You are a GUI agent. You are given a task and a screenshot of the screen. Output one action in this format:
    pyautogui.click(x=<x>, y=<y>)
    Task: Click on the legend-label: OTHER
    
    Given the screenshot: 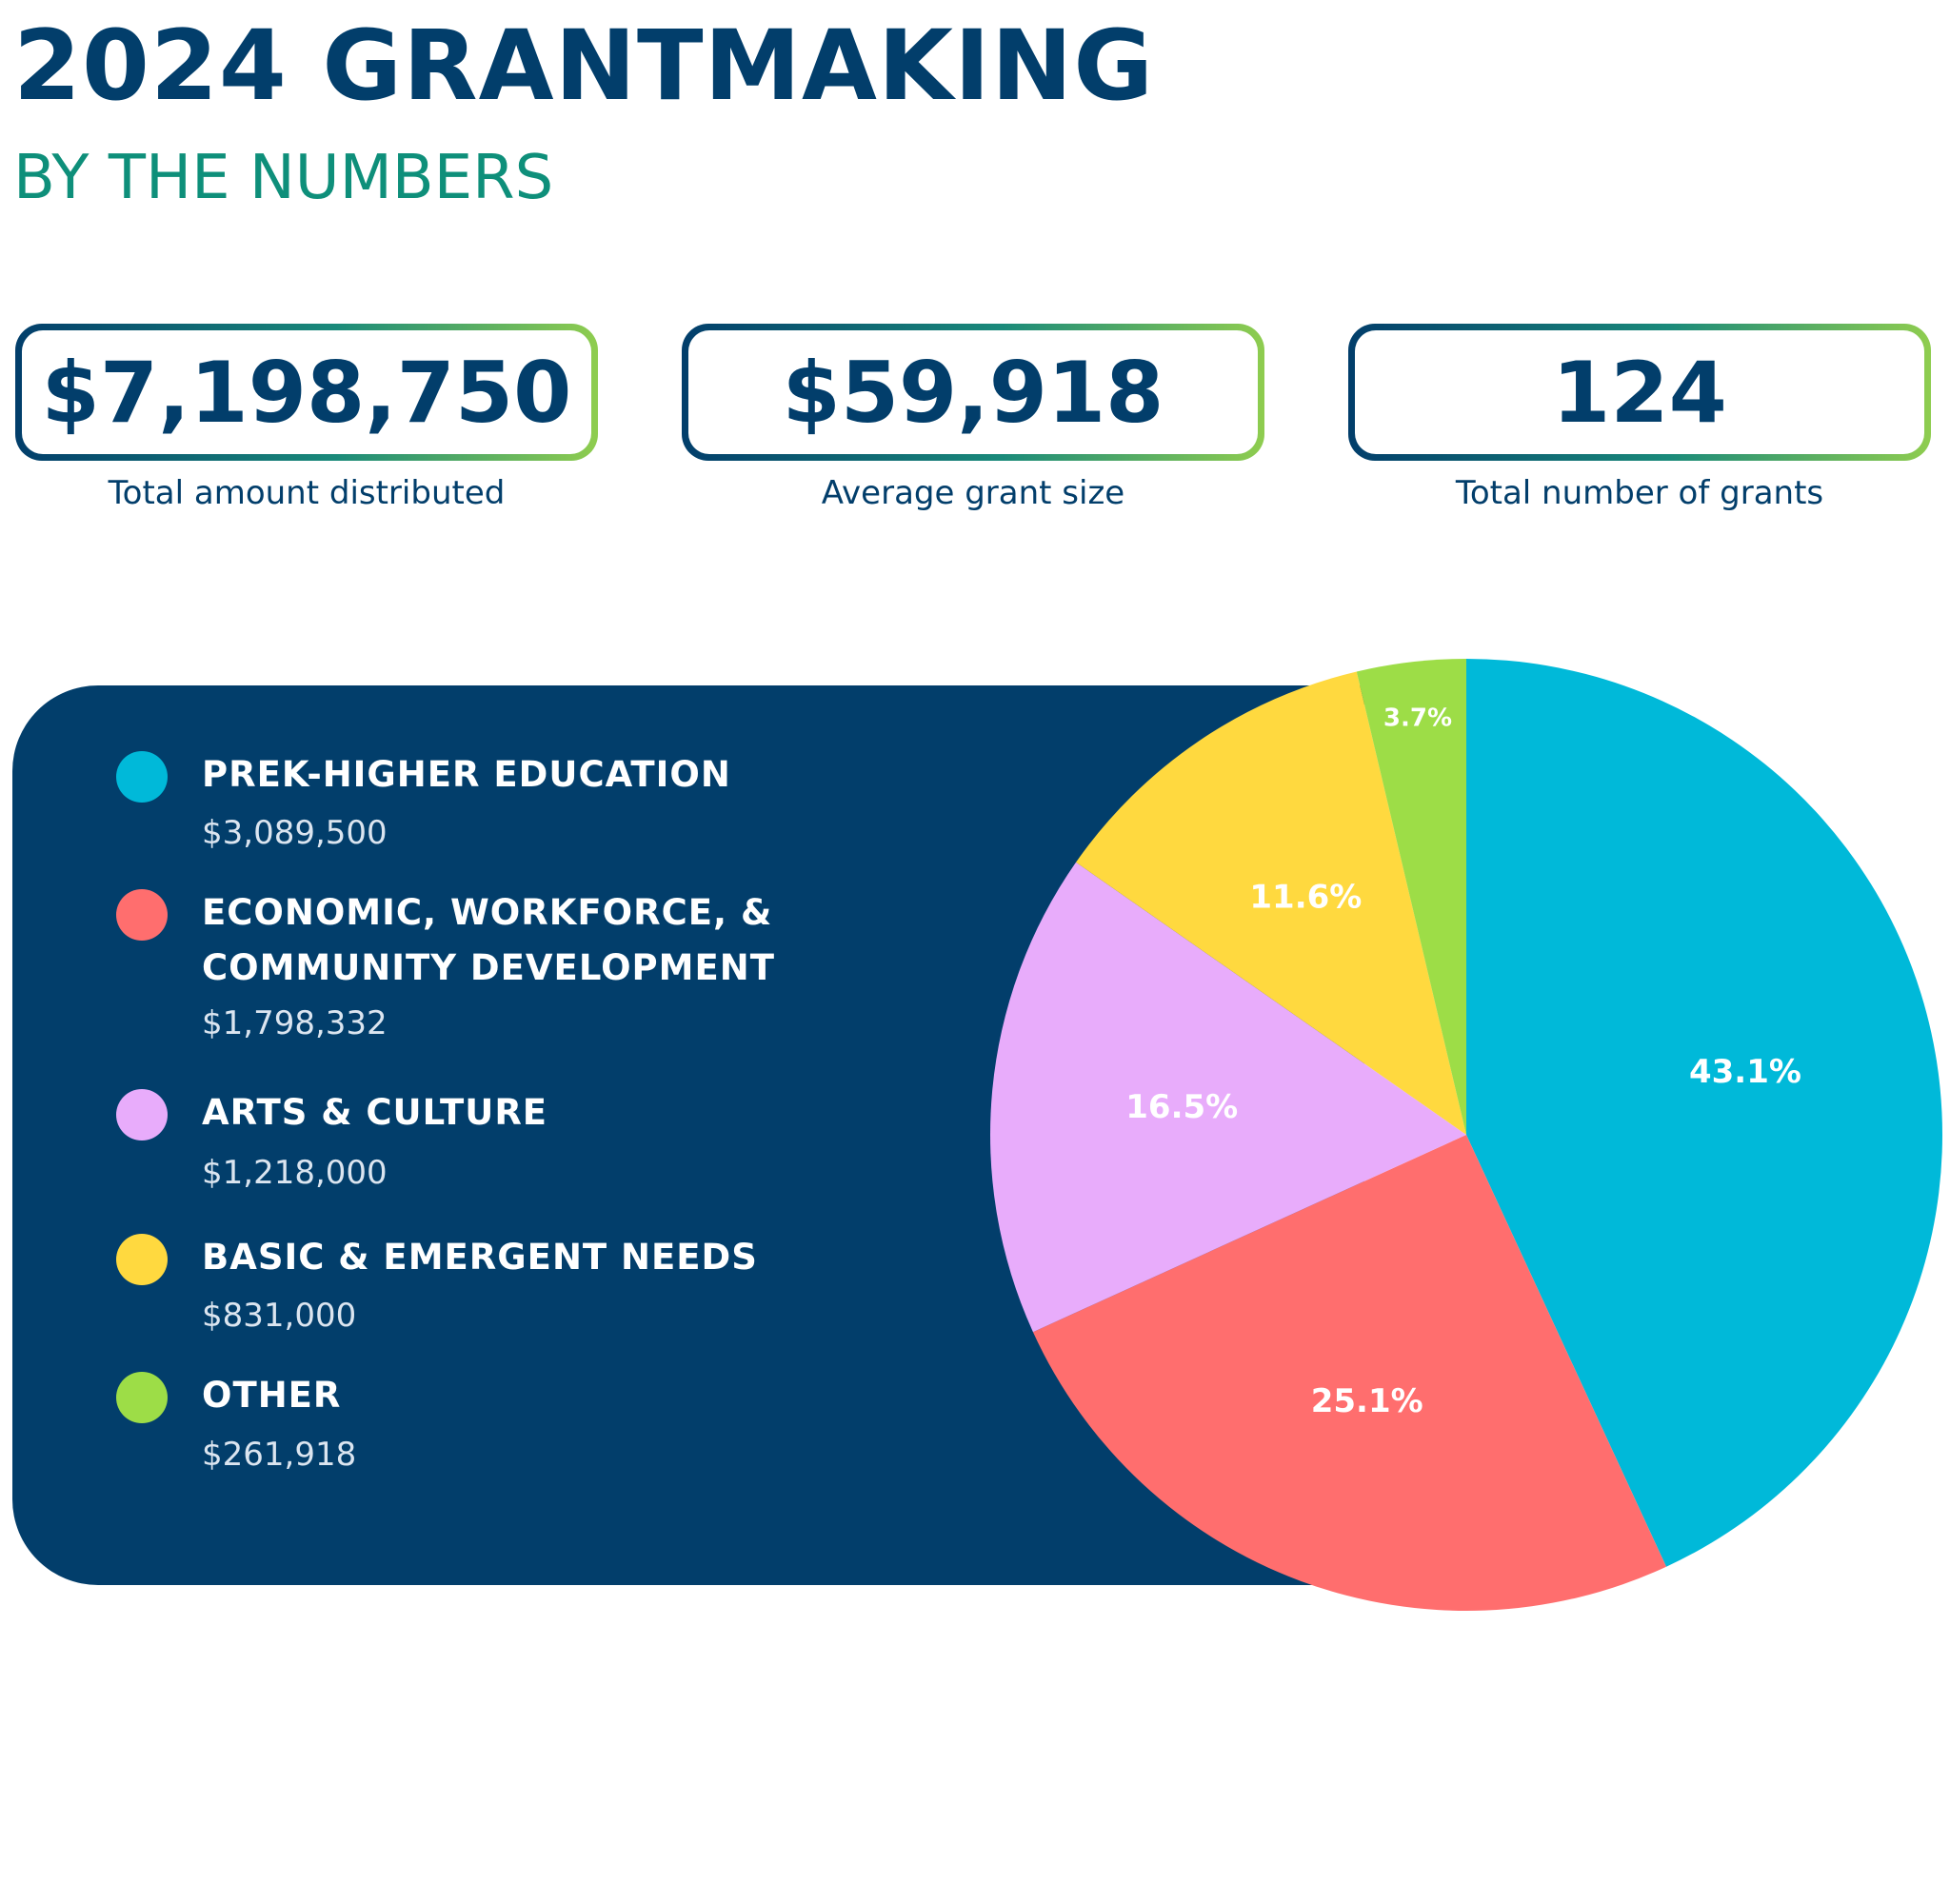 What is the action you would take?
    pyautogui.click(x=272, y=1395)
    